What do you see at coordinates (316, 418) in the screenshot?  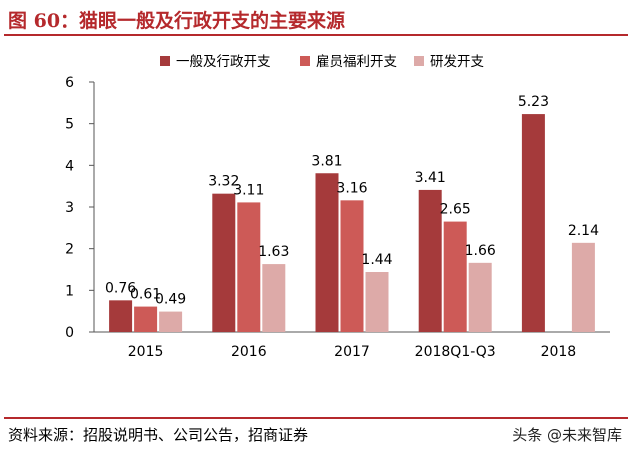 I see `source-divider` at bounding box center [316, 418].